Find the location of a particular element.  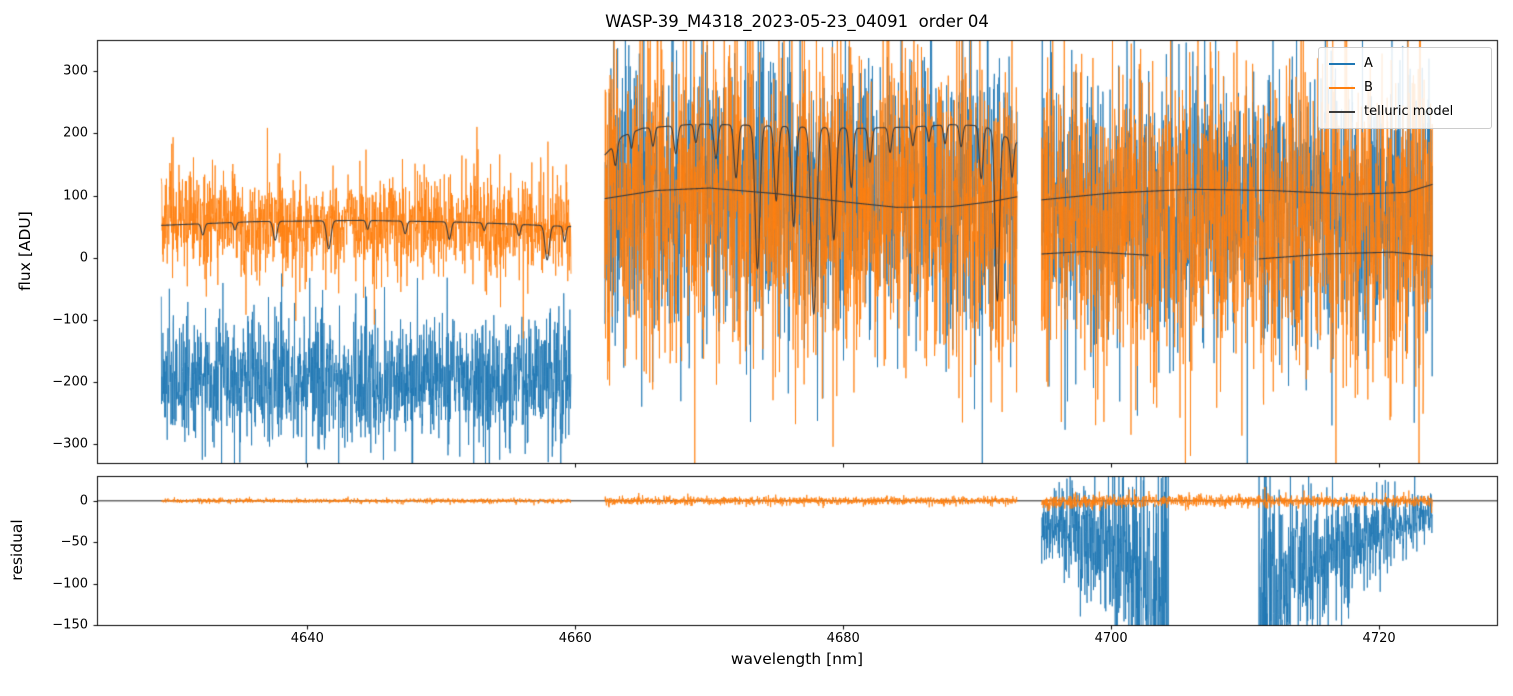

legend-item-a: A is located at coordinates (1405, 64).